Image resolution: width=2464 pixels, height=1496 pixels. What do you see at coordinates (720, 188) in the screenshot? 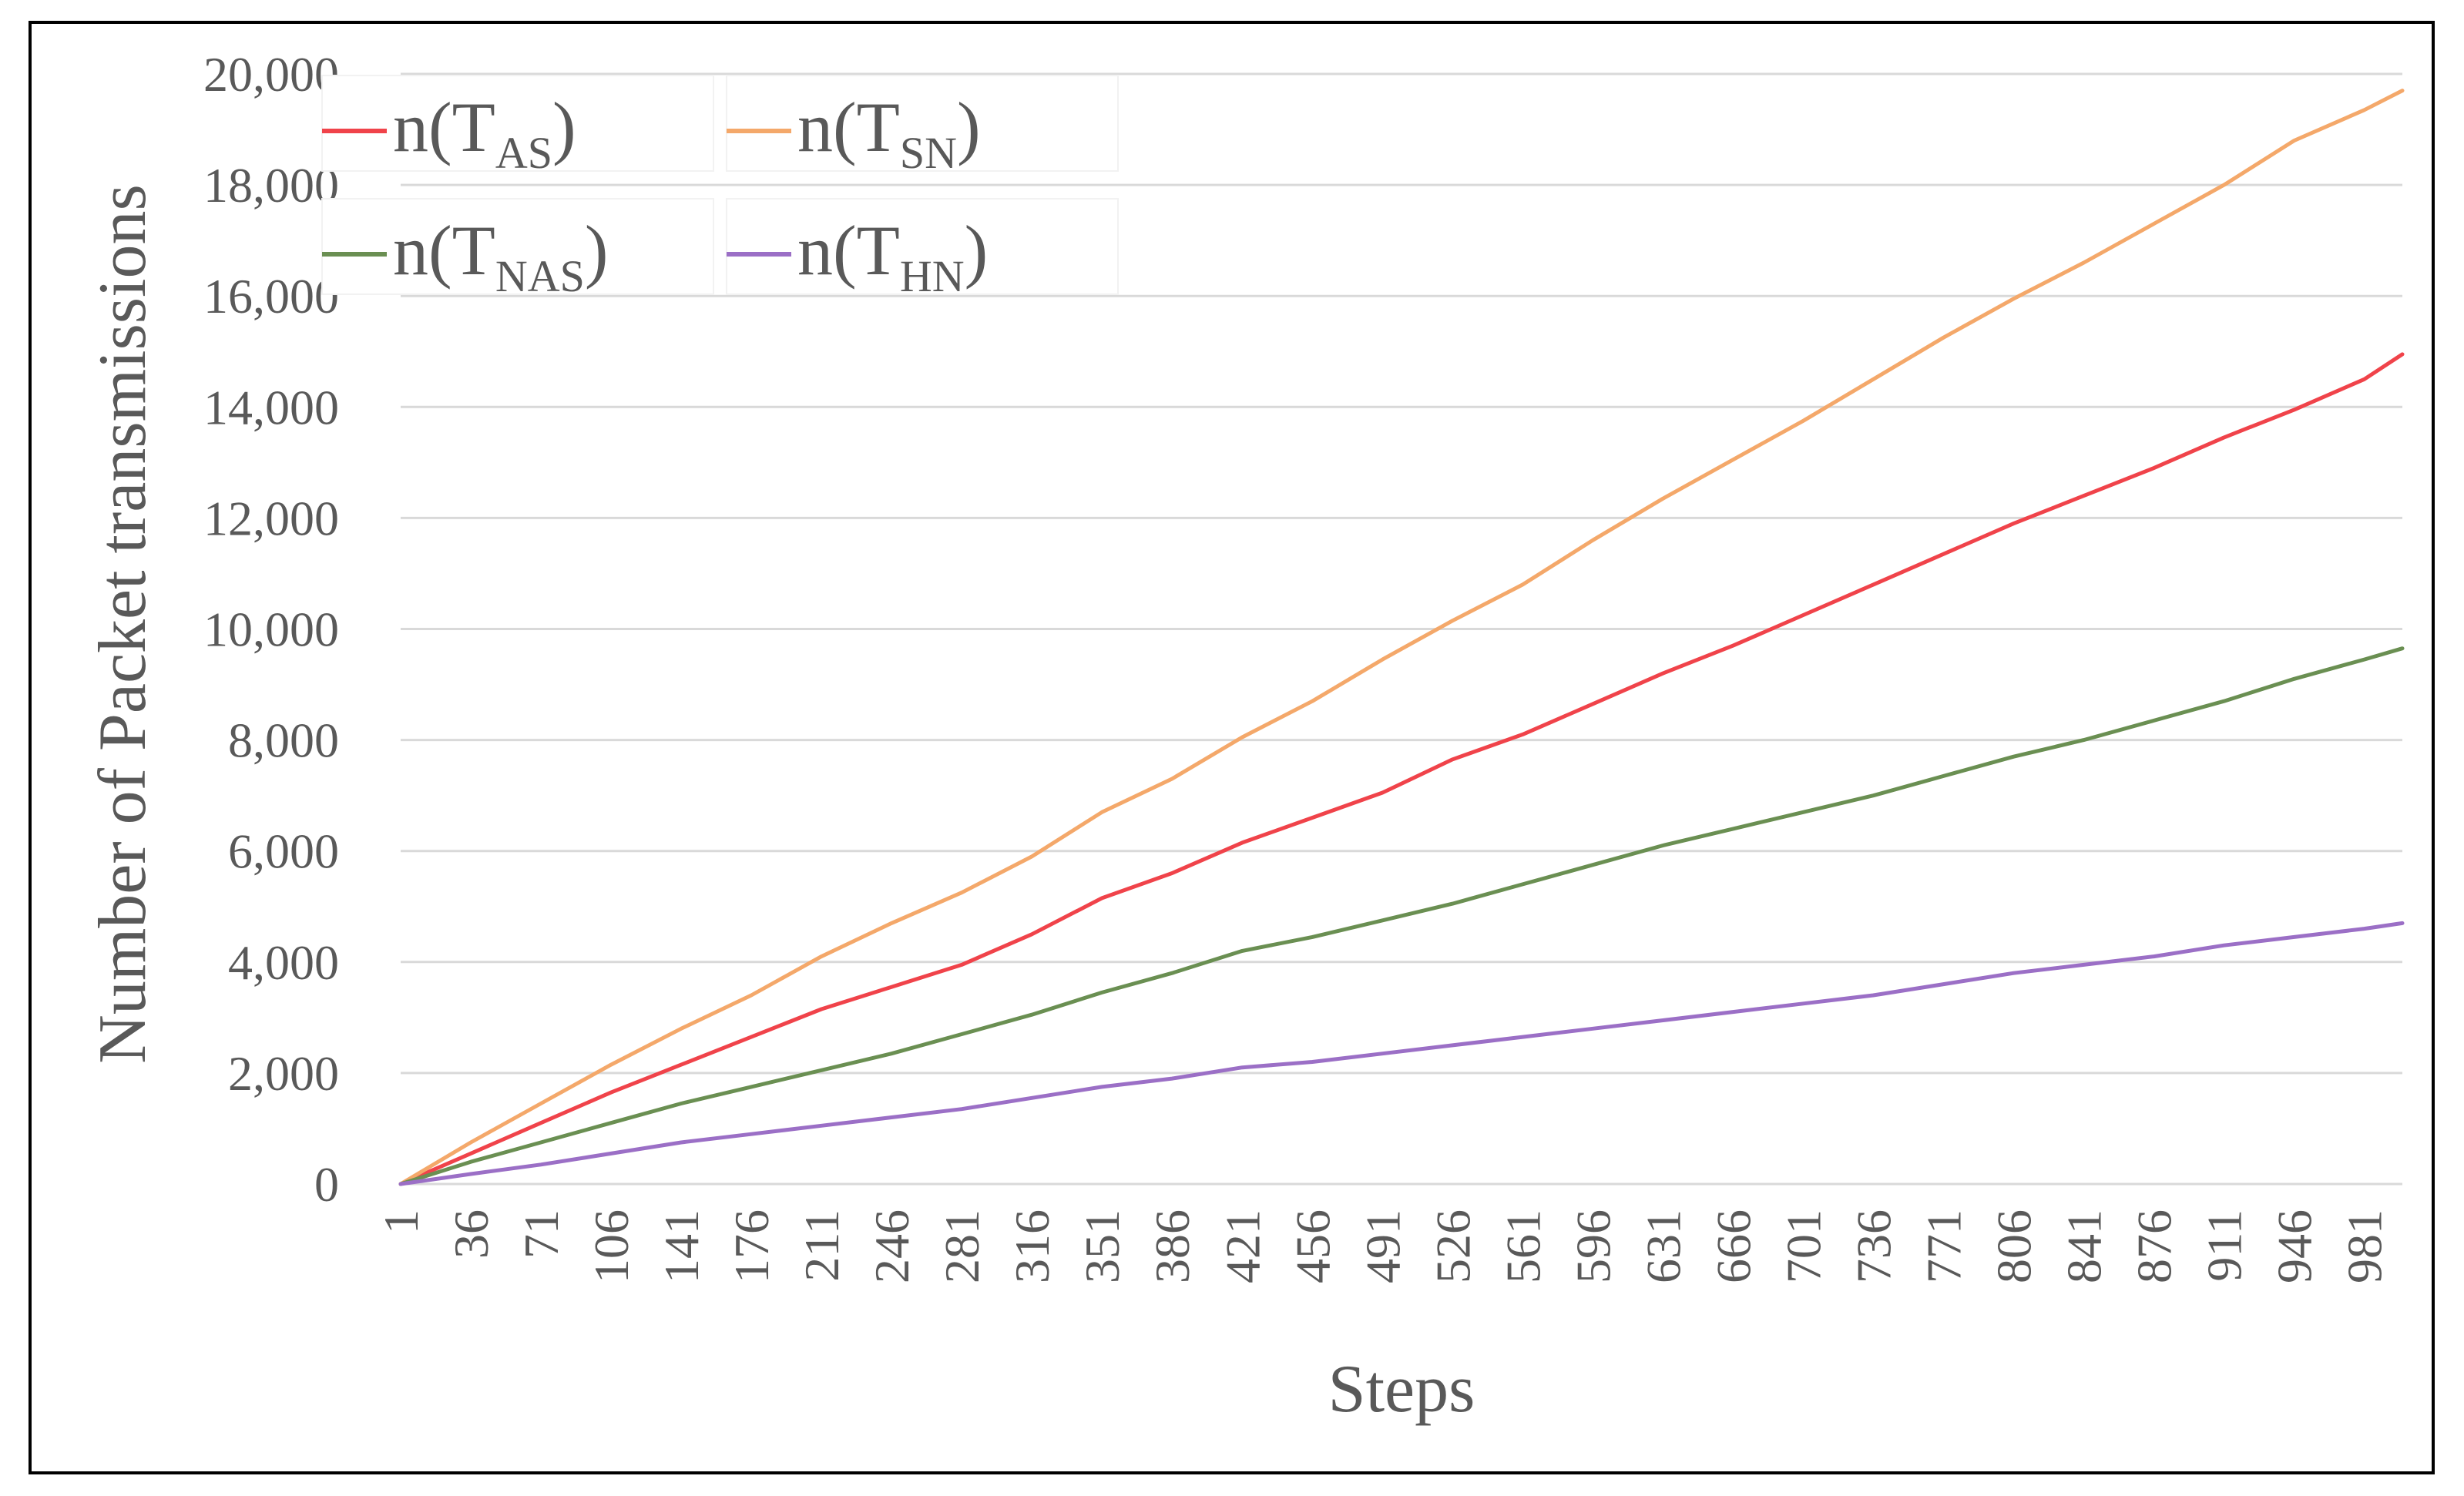
I see `legend: n(TAS) n(TSN) n(TNAS) n(THN)` at bounding box center [720, 188].